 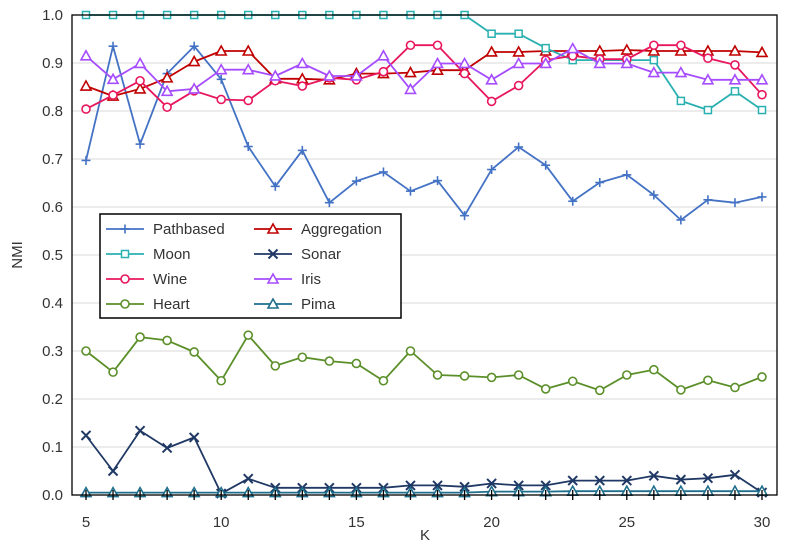 I want to click on series-line-sonar, so click(x=424, y=462).